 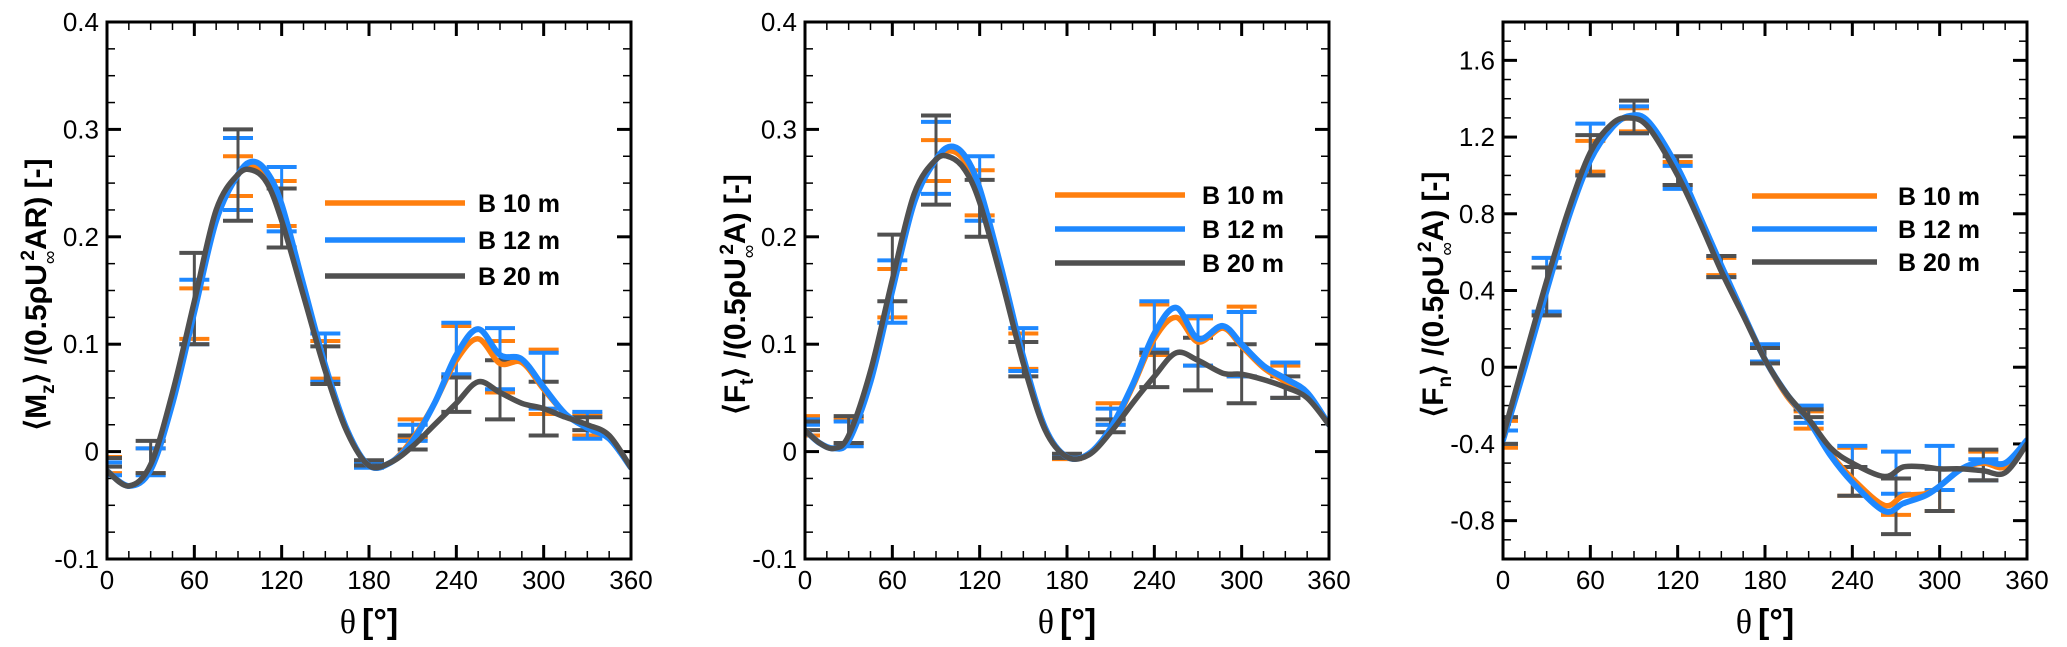 What do you see at coordinates (1445, 382) in the screenshot?
I see `y-label-subscript: n` at bounding box center [1445, 382].